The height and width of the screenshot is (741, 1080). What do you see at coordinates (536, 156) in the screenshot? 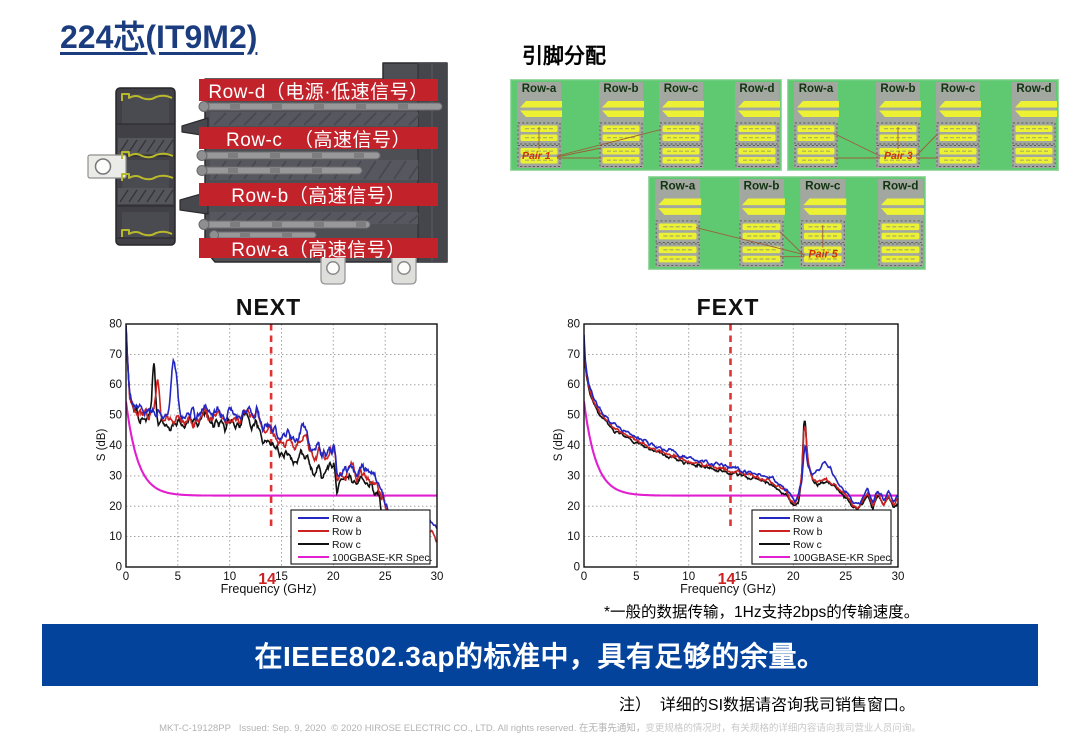
I see `svg-text: Pair 1` at bounding box center [536, 156].